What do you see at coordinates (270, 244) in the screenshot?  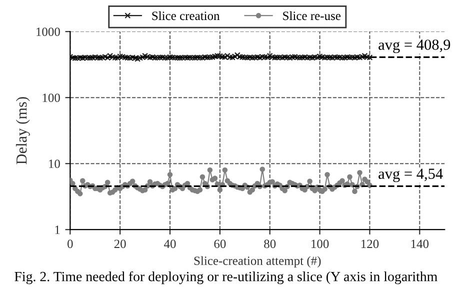 I see `x-tick-label: 80` at bounding box center [270, 244].